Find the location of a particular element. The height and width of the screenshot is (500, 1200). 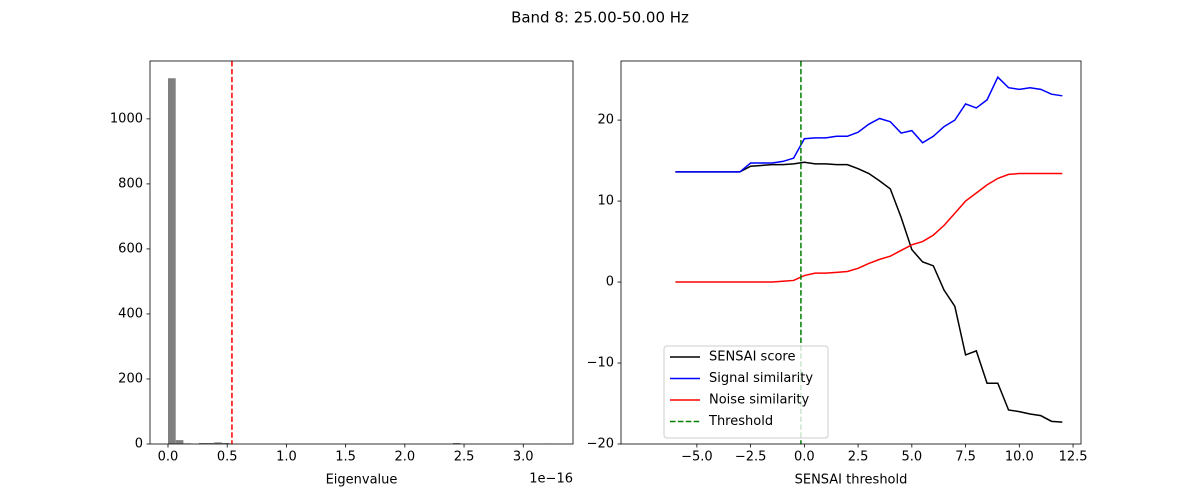

y-tick-label: 600 is located at coordinates (130, 248).